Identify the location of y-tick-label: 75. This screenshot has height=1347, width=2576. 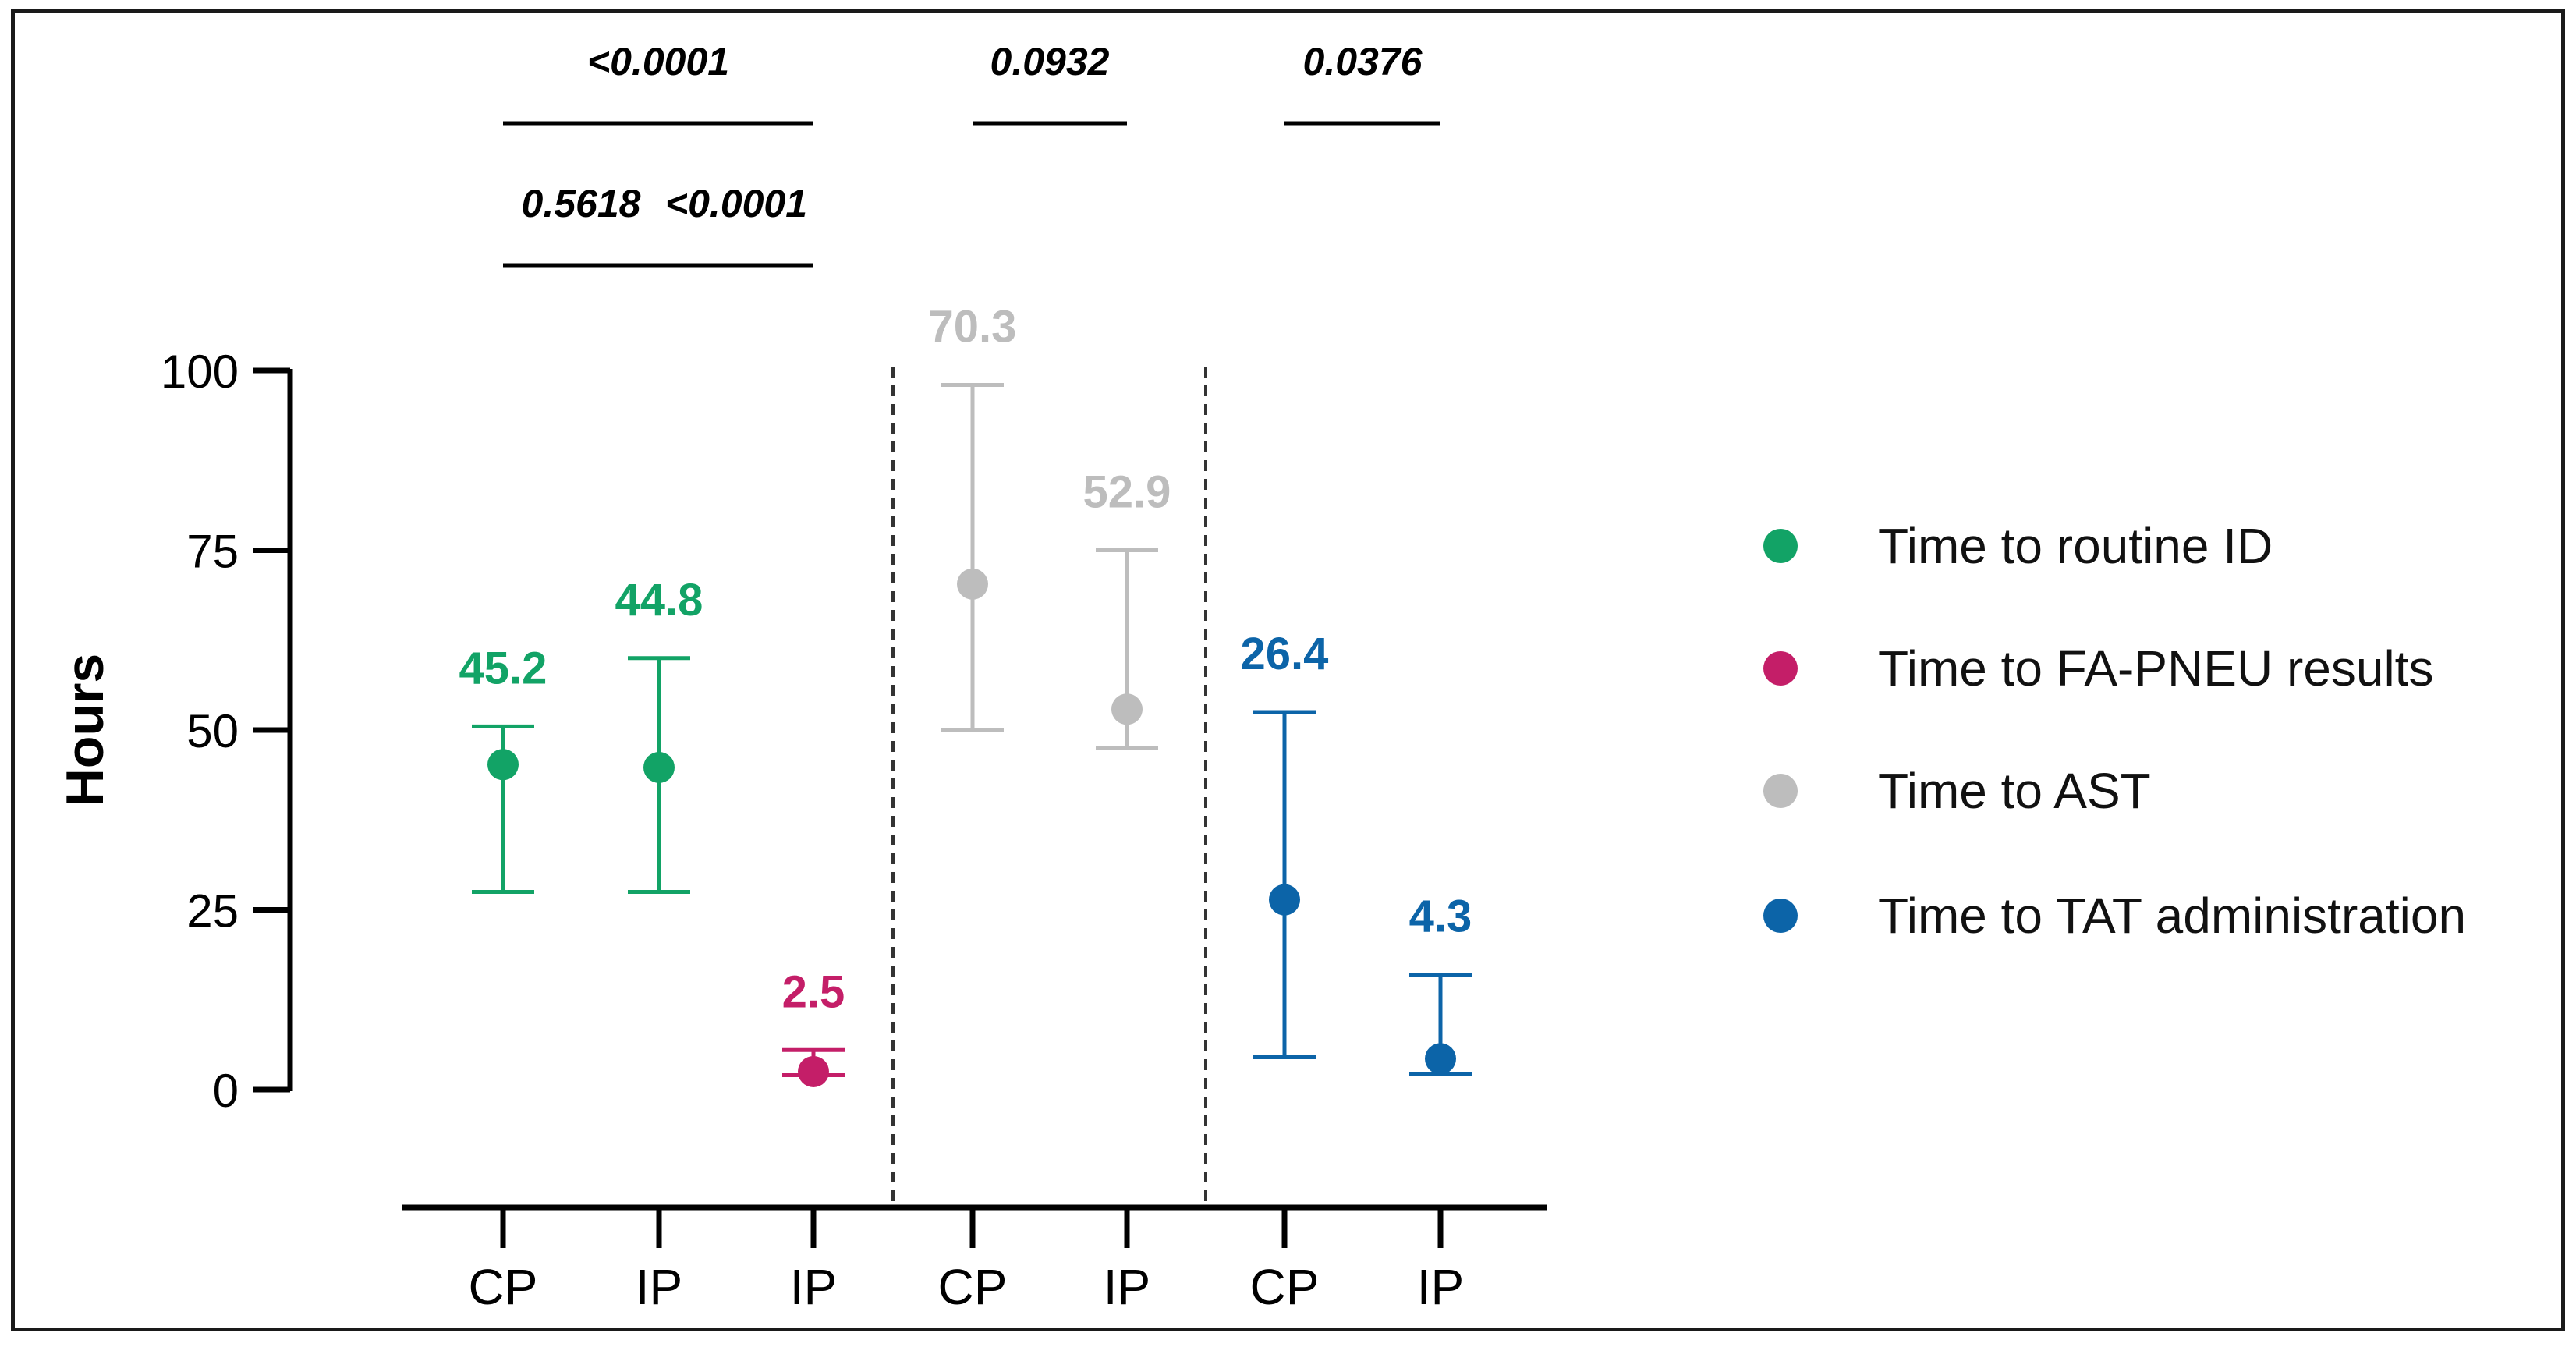
(213, 552).